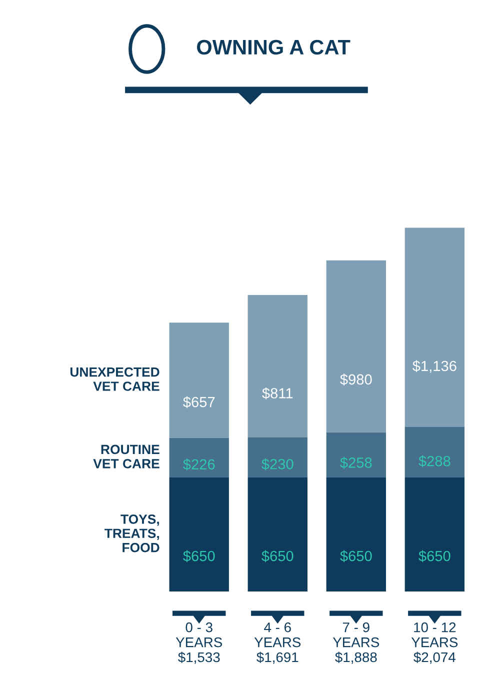 The height and width of the screenshot is (700, 503). Describe the element at coordinates (278, 464) in the screenshot. I see `data-label: $230` at that location.